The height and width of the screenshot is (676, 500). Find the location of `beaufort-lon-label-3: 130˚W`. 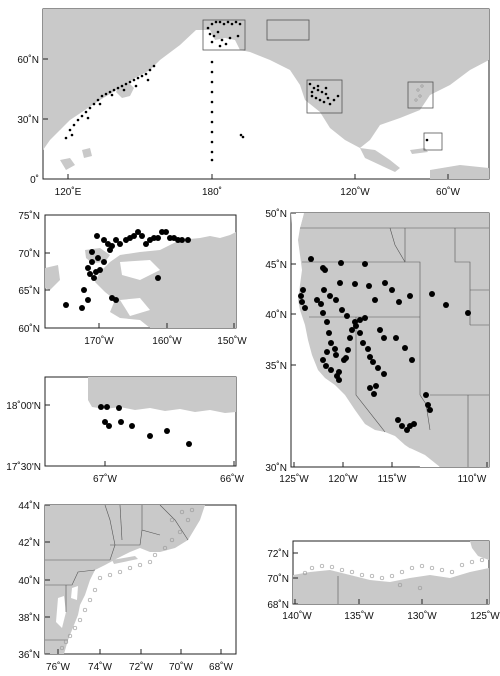

beaufort-lon-label-3: 130˚W is located at coordinates (422, 616).